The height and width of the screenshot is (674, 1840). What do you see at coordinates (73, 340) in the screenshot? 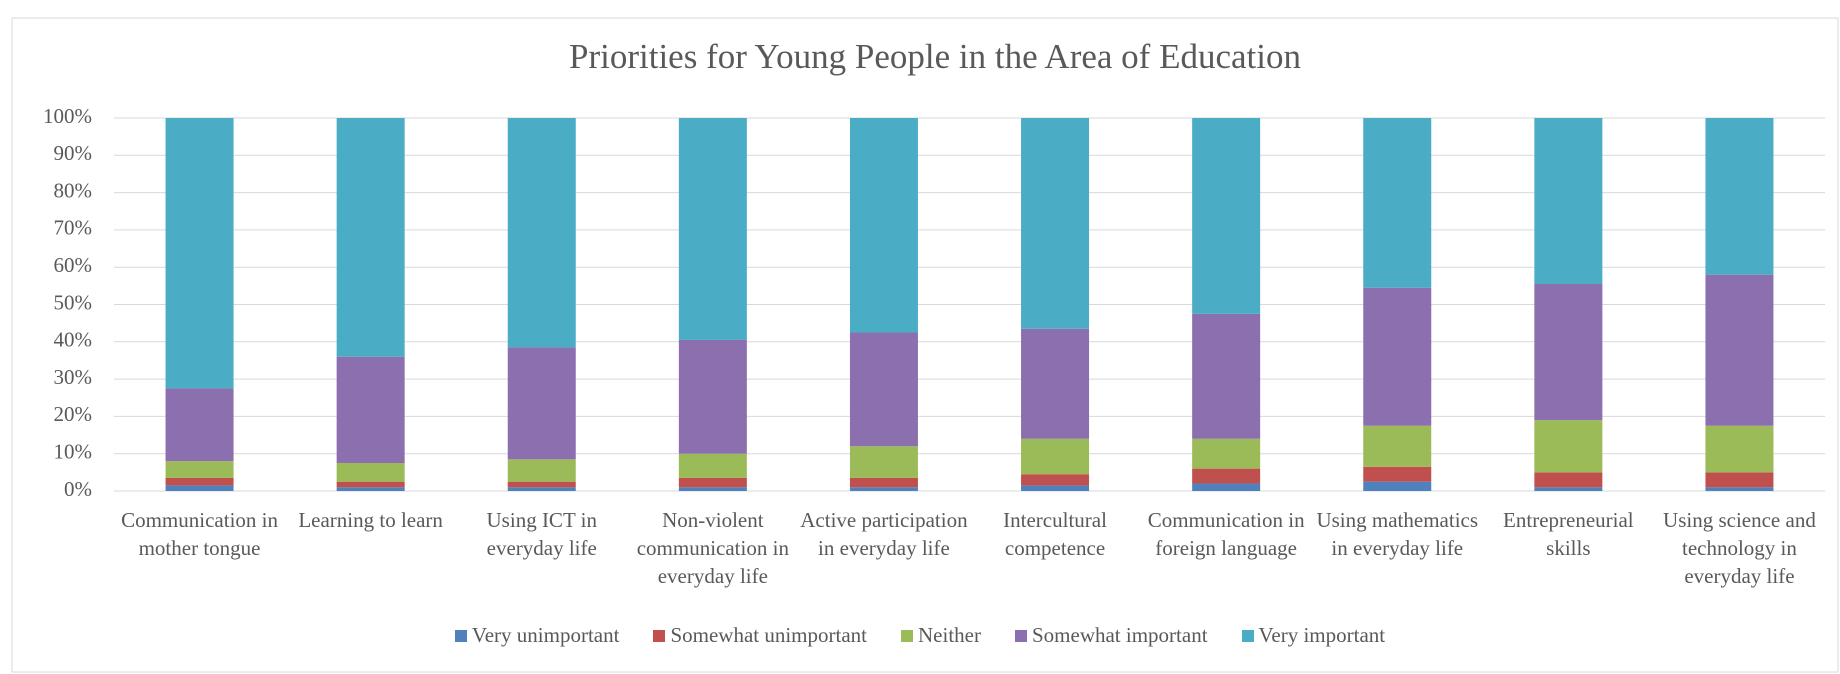
I see `y-tick-label: 40%` at bounding box center [73, 340].